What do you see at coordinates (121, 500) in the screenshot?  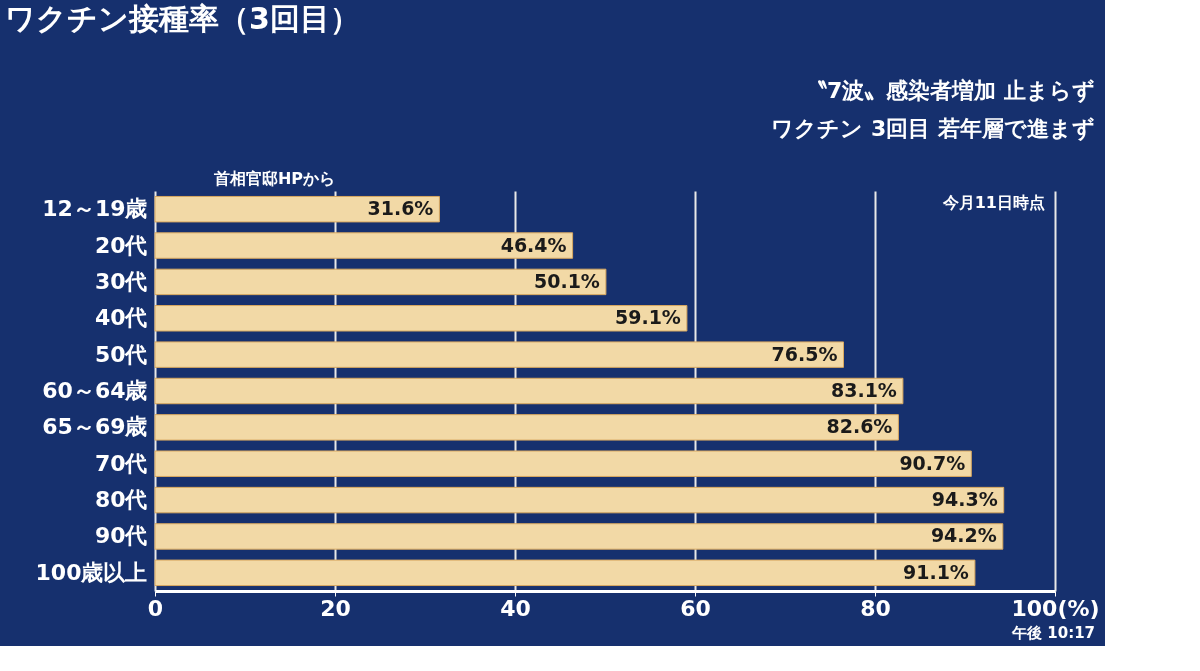 I see `y-tick-label: 80代` at bounding box center [121, 500].